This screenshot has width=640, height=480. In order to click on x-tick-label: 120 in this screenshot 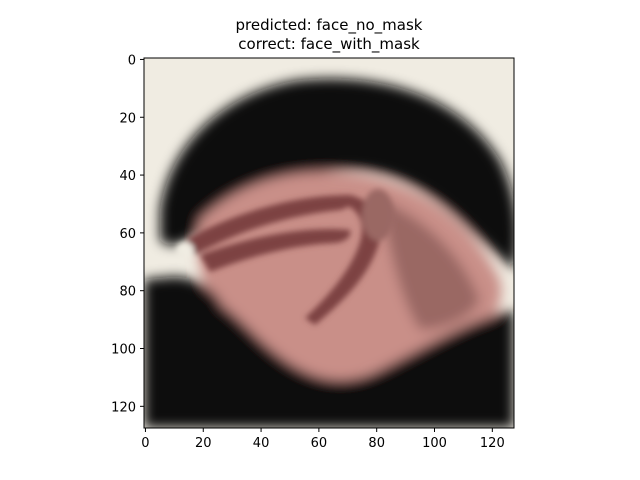, I will do `click(492, 443)`.